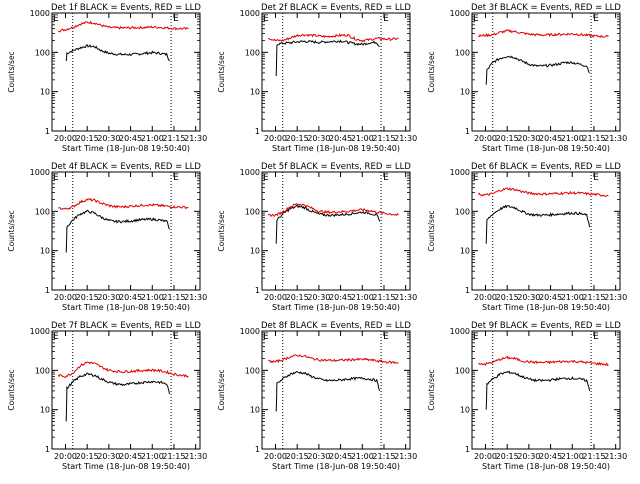 The height and width of the screenshot is (484, 640). Describe the element at coordinates (336, 326) in the screenshot. I see `panel-title: Det 8f BLACK = Events, RED = LLD` at that location.